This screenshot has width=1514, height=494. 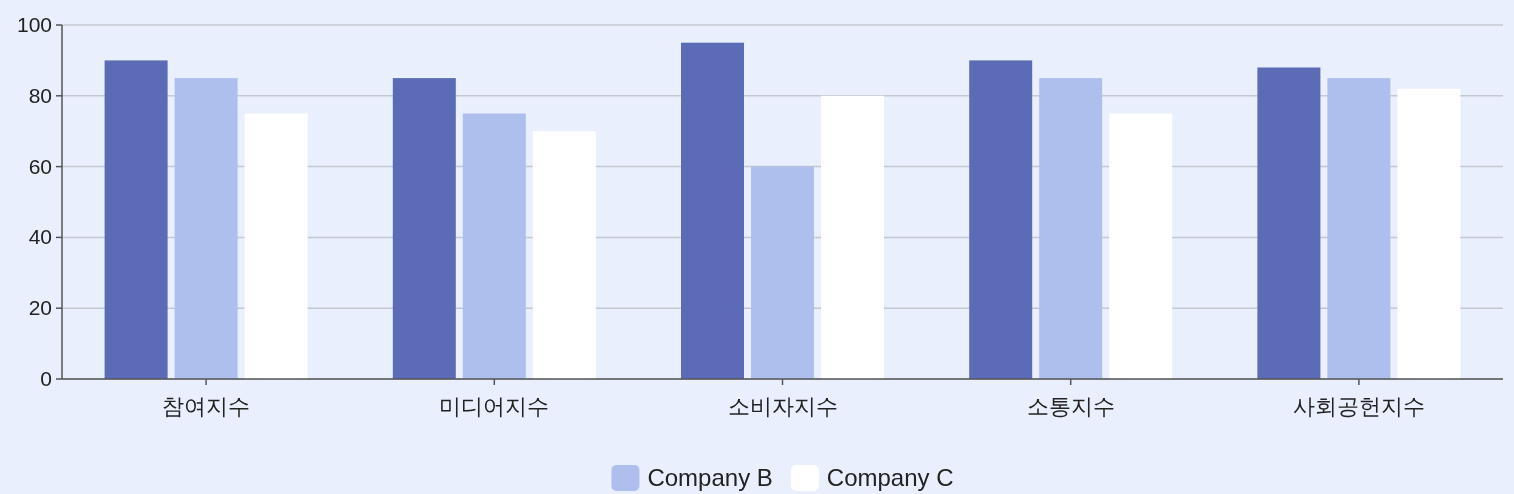 I want to click on legend-label: Company B, so click(x=710, y=477).